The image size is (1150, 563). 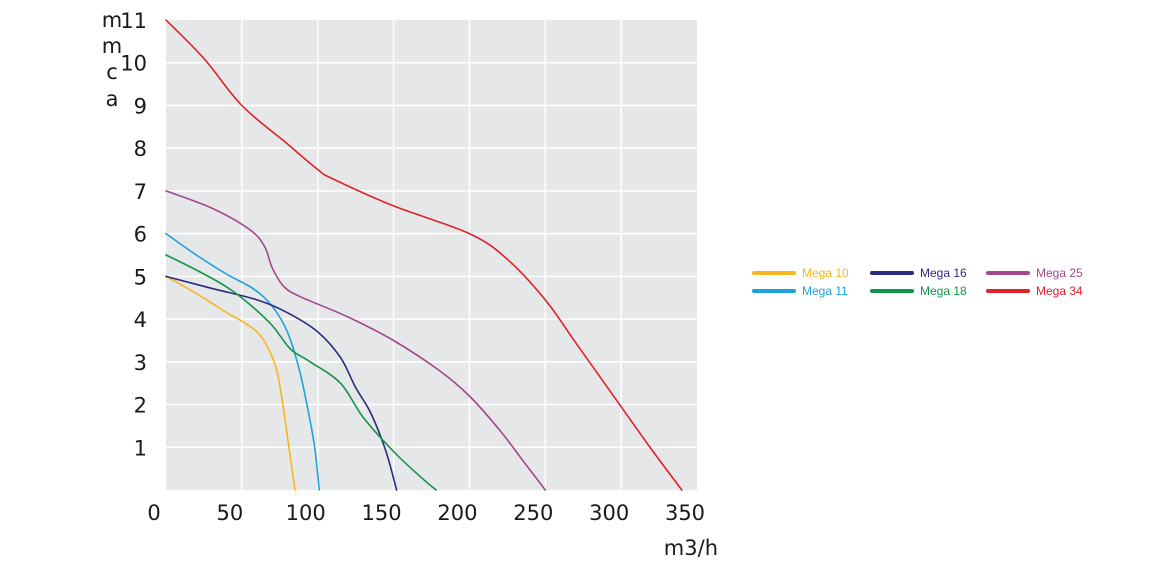 What do you see at coordinates (457, 513) in the screenshot?
I see `x-tick-label: 200` at bounding box center [457, 513].